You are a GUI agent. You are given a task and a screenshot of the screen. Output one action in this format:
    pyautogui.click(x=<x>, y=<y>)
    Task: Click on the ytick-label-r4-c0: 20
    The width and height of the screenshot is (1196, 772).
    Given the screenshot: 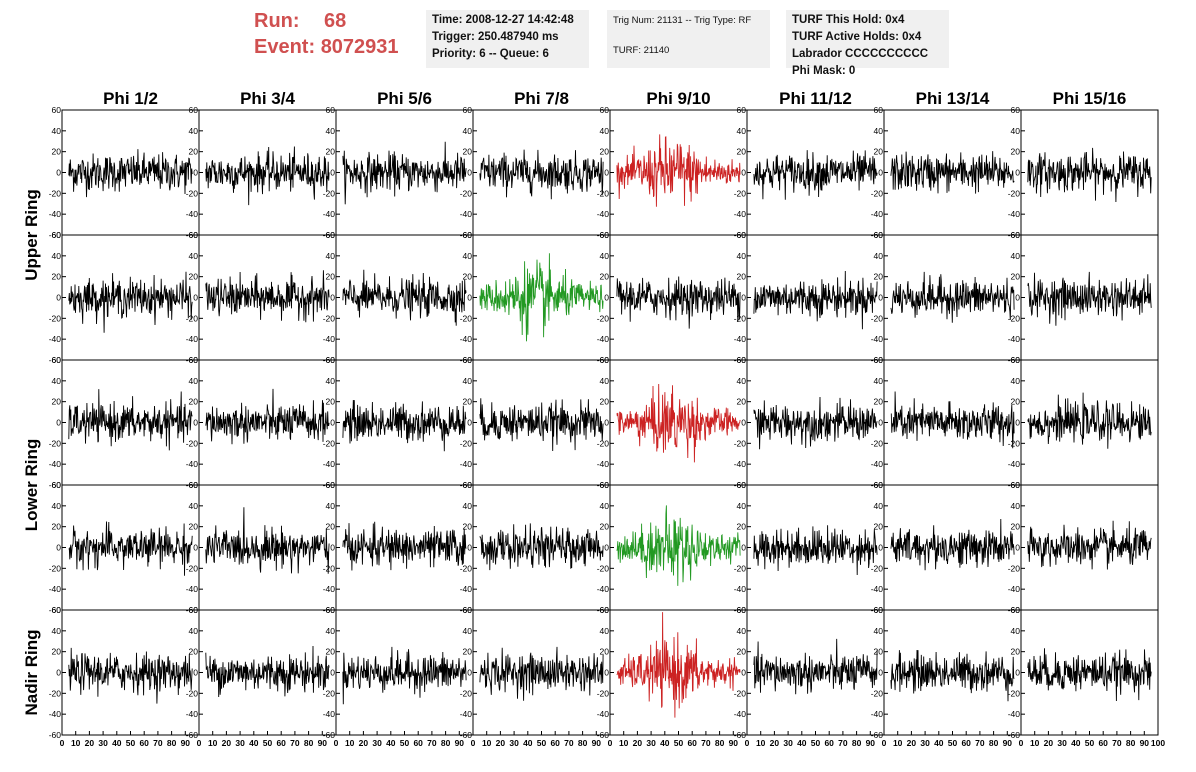 What is the action you would take?
    pyautogui.click(x=57, y=652)
    